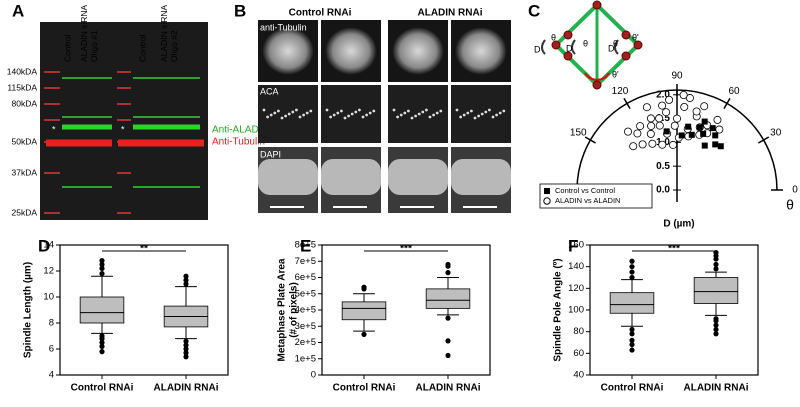  I want to click on marker-label: 25kDA, so click(24, 212).